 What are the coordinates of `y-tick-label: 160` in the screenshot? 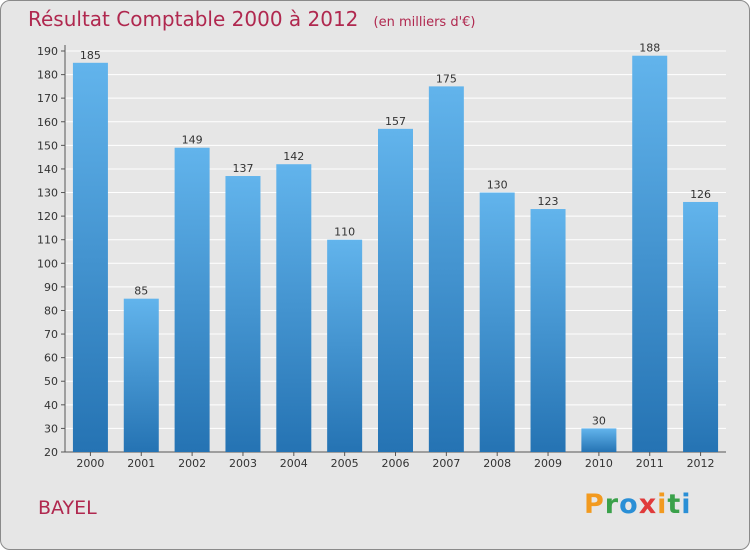 It's located at (47, 122).